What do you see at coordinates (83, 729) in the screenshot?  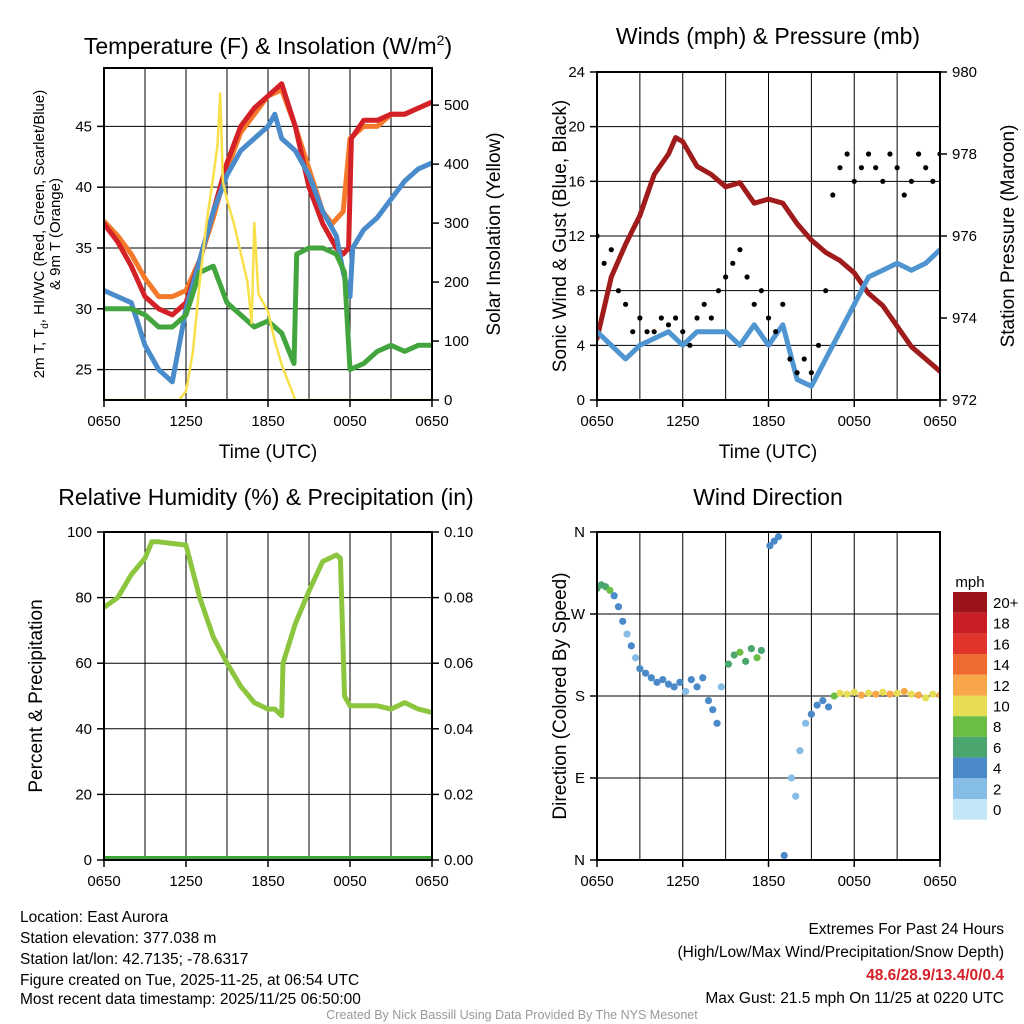 I see `ytick-label: 40` at bounding box center [83, 729].